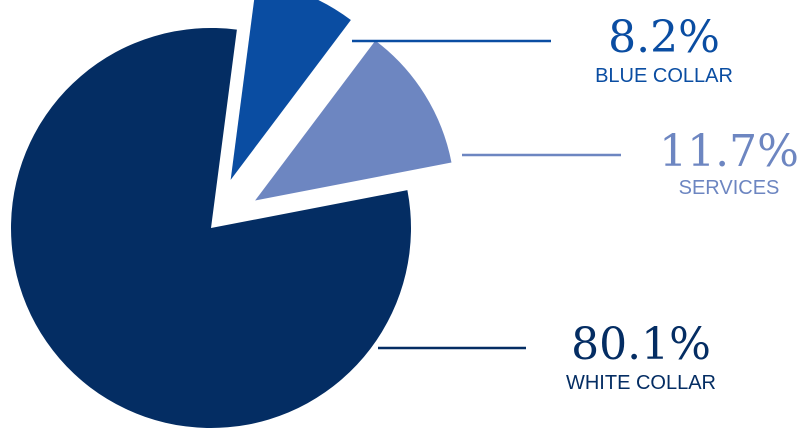 This screenshot has width=804, height=433. Describe the element at coordinates (664, 37) in the screenshot. I see `value-label-blue-collar: 8.2%` at that location.